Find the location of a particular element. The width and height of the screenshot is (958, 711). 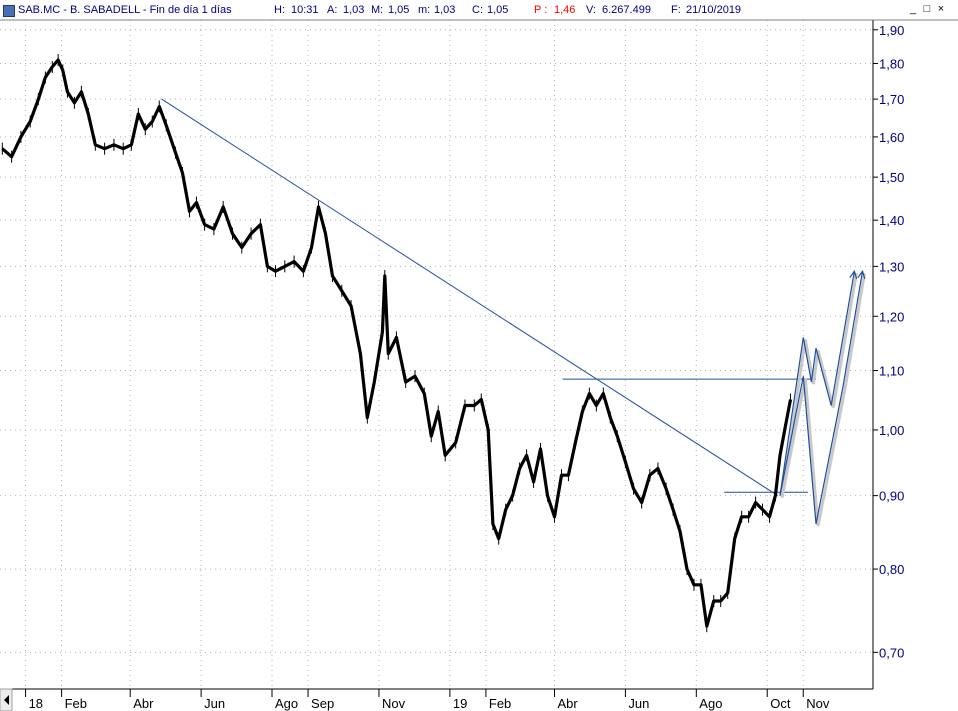

open-value: 1,03 is located at coordinates (354, 10).